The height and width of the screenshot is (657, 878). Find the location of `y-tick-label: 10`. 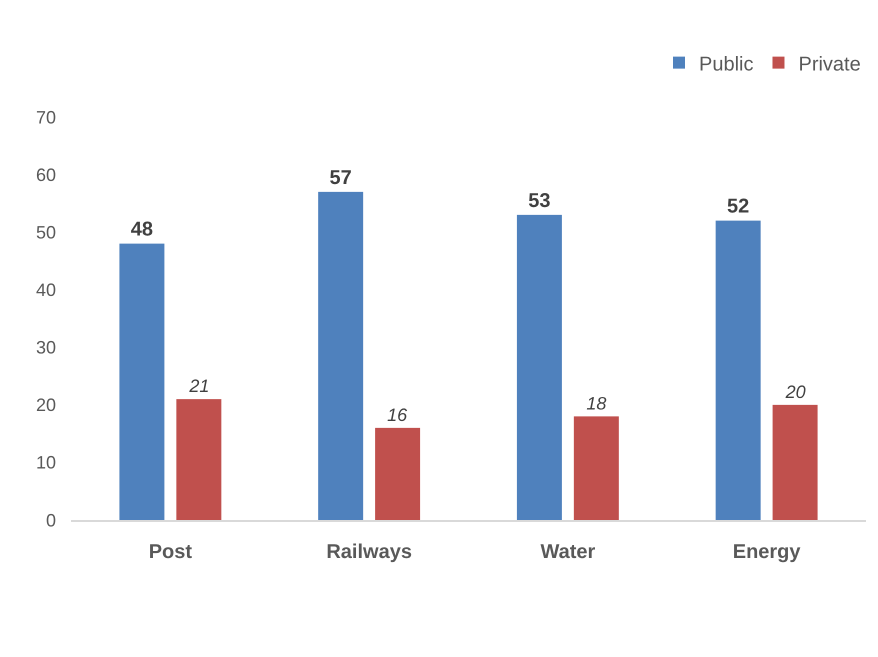

y-tick-label: 10 is located at coordinates (46, 462).